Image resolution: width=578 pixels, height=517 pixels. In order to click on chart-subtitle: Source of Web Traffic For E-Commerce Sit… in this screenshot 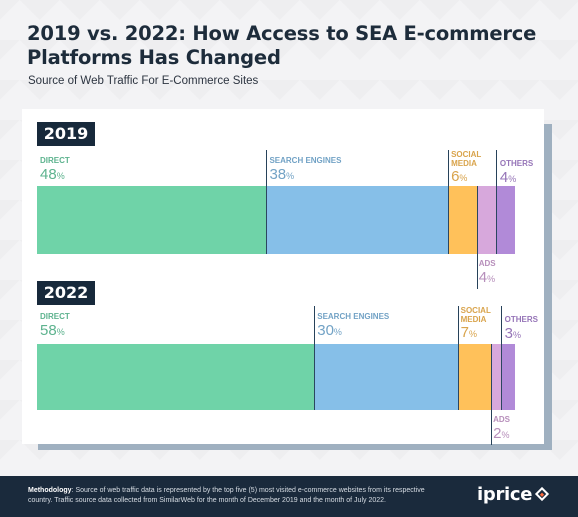, I will do `click(143, 81)`.